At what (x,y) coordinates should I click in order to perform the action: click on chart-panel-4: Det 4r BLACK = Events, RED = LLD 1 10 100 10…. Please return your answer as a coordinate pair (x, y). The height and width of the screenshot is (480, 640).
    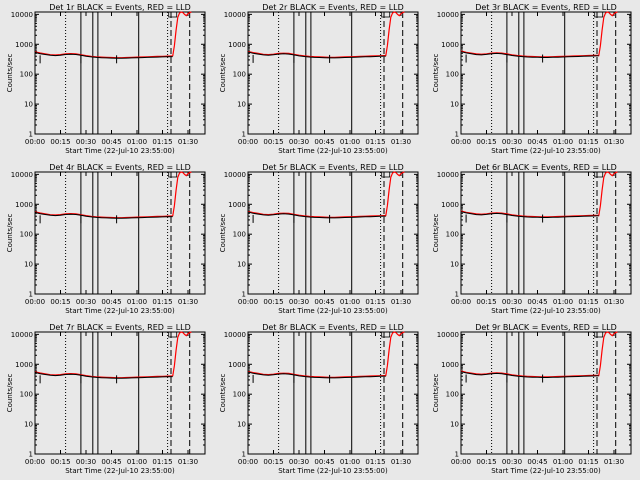
    Looking at the image, I should click on (106, 240).